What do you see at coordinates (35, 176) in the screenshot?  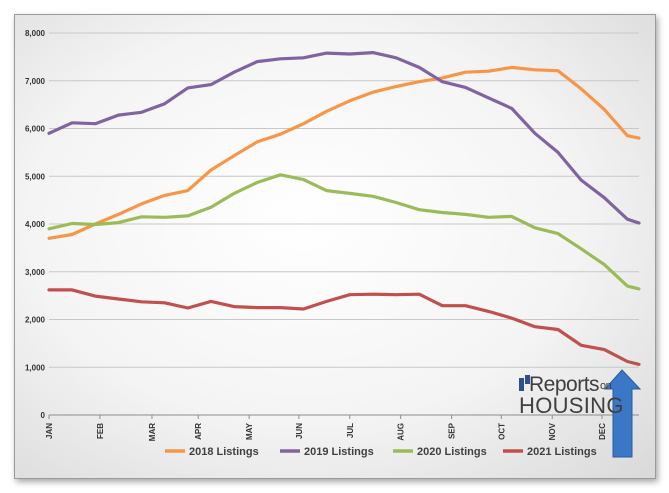 I see `y-tick-label: 5,000` at bounding box center [35, 176].